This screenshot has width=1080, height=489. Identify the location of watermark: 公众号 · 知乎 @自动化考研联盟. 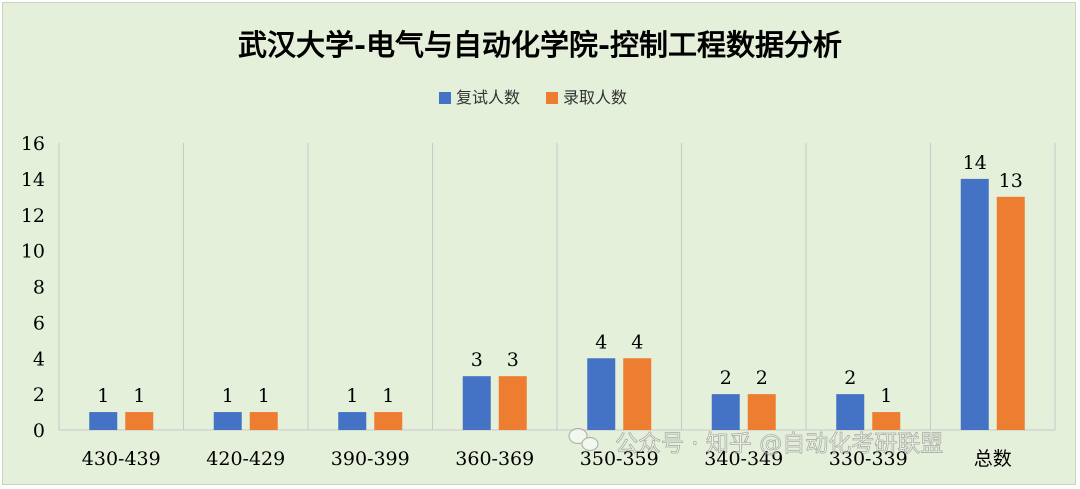
(756, 442).